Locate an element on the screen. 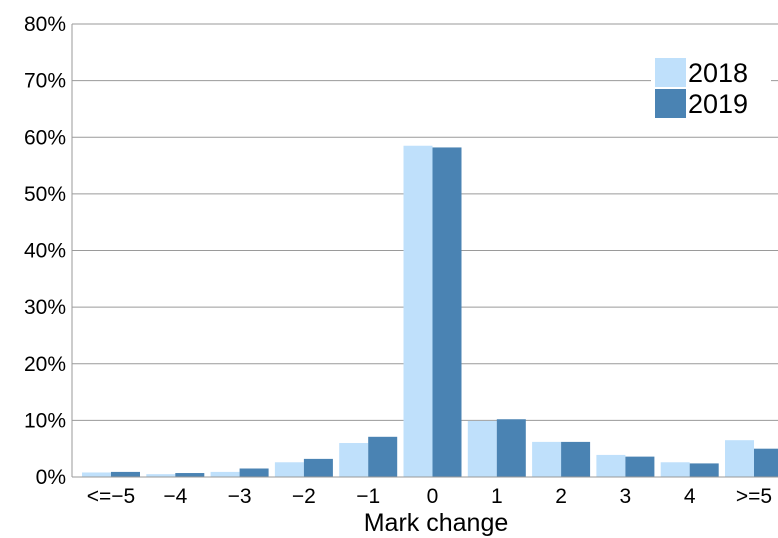 Image resolution: width=778 pixels, height=538 pixels. y-tick-label: 60% is located at coordinates (45, 137).